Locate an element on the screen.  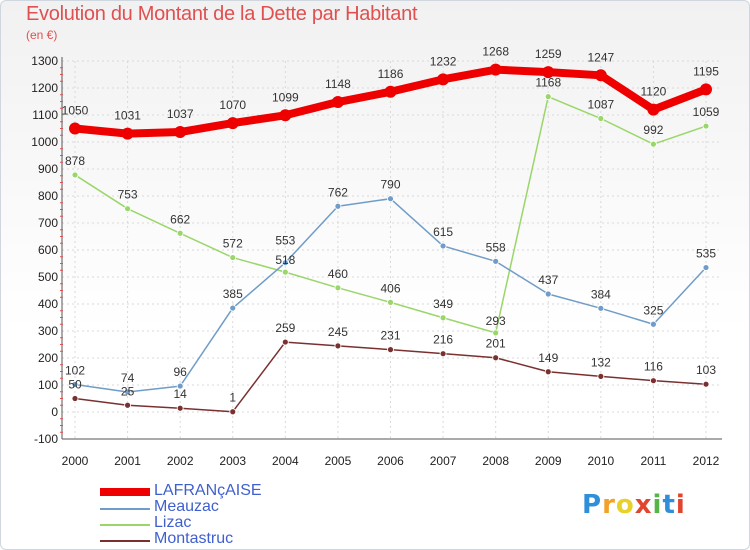
y-tick-label: 200 is located at coordinates (48, 358).